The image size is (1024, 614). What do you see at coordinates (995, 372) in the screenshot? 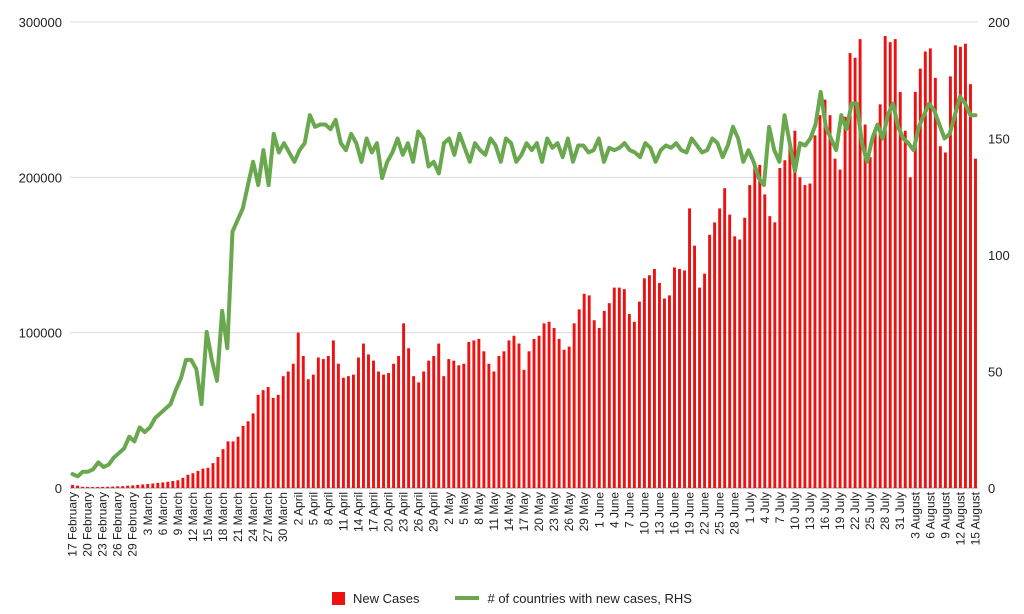
I see `right-tick-label: 50` at bounding box center [995, 372].